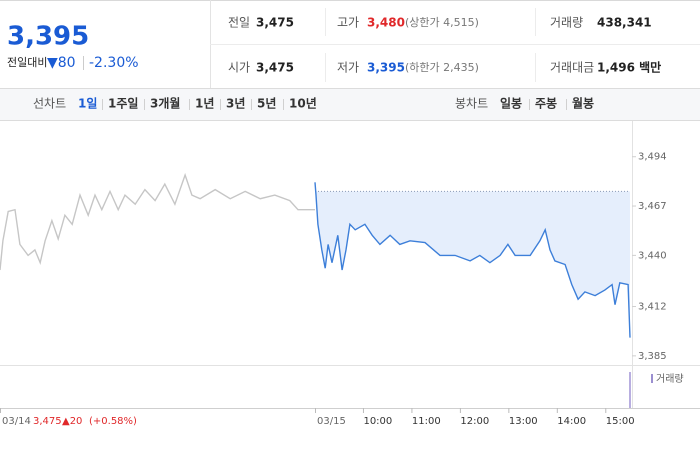 This screenshot has width=700, height=450. I want to click on x-tick-label: 10:00, so click(377, 421).